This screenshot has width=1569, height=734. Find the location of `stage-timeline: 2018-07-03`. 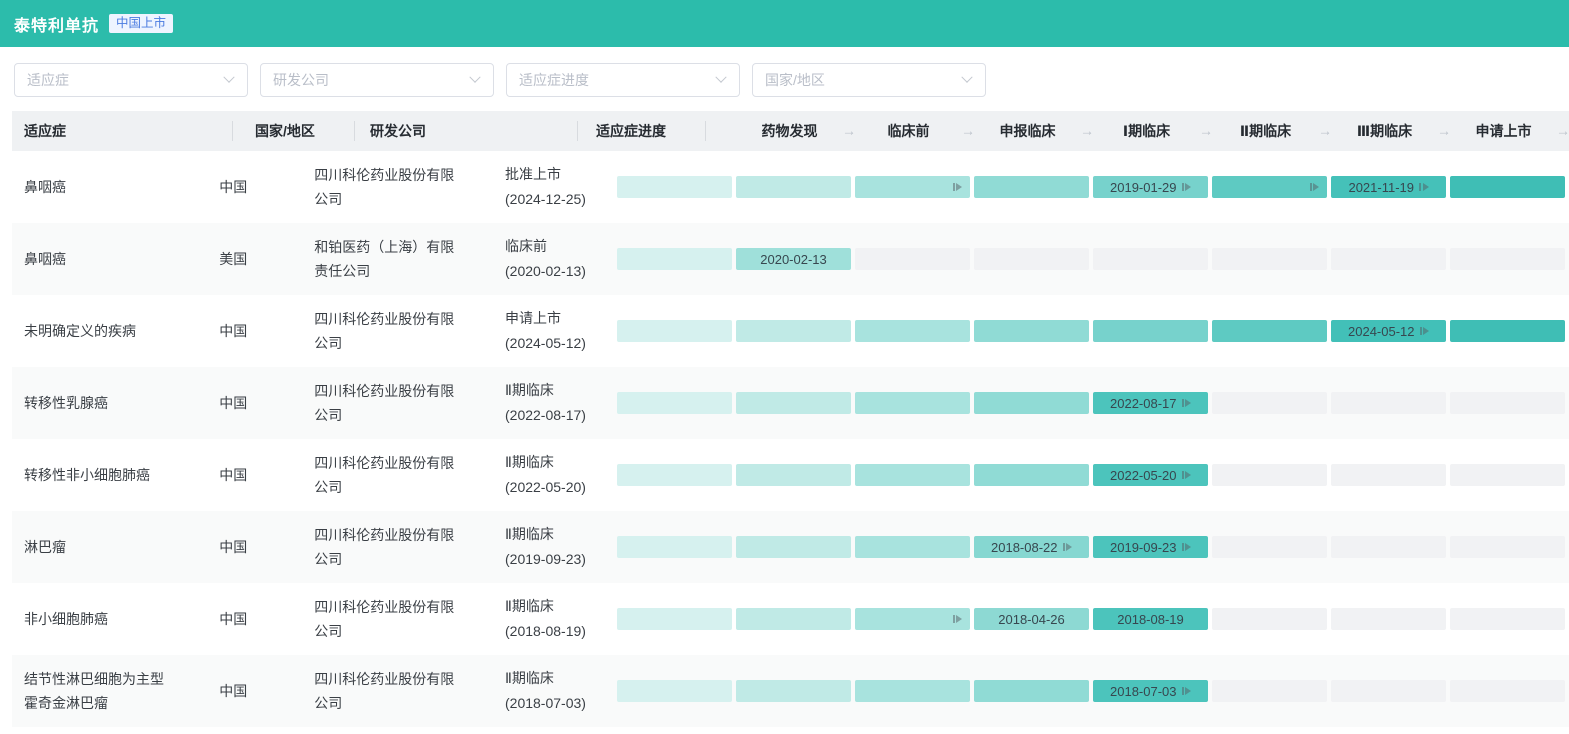

stage-timeline: 2018-07-03 is located at coordinates (1081, 691).